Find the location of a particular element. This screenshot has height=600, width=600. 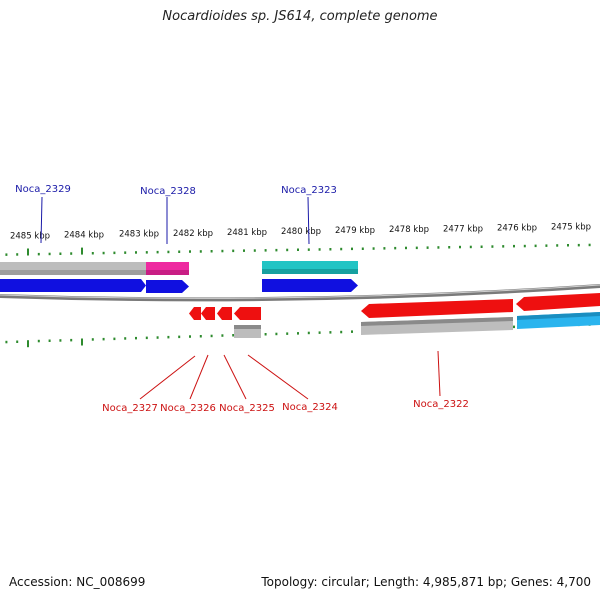

map-title: Nocardioides sp. JS614, complete genome is located at coordinates (300, 16).